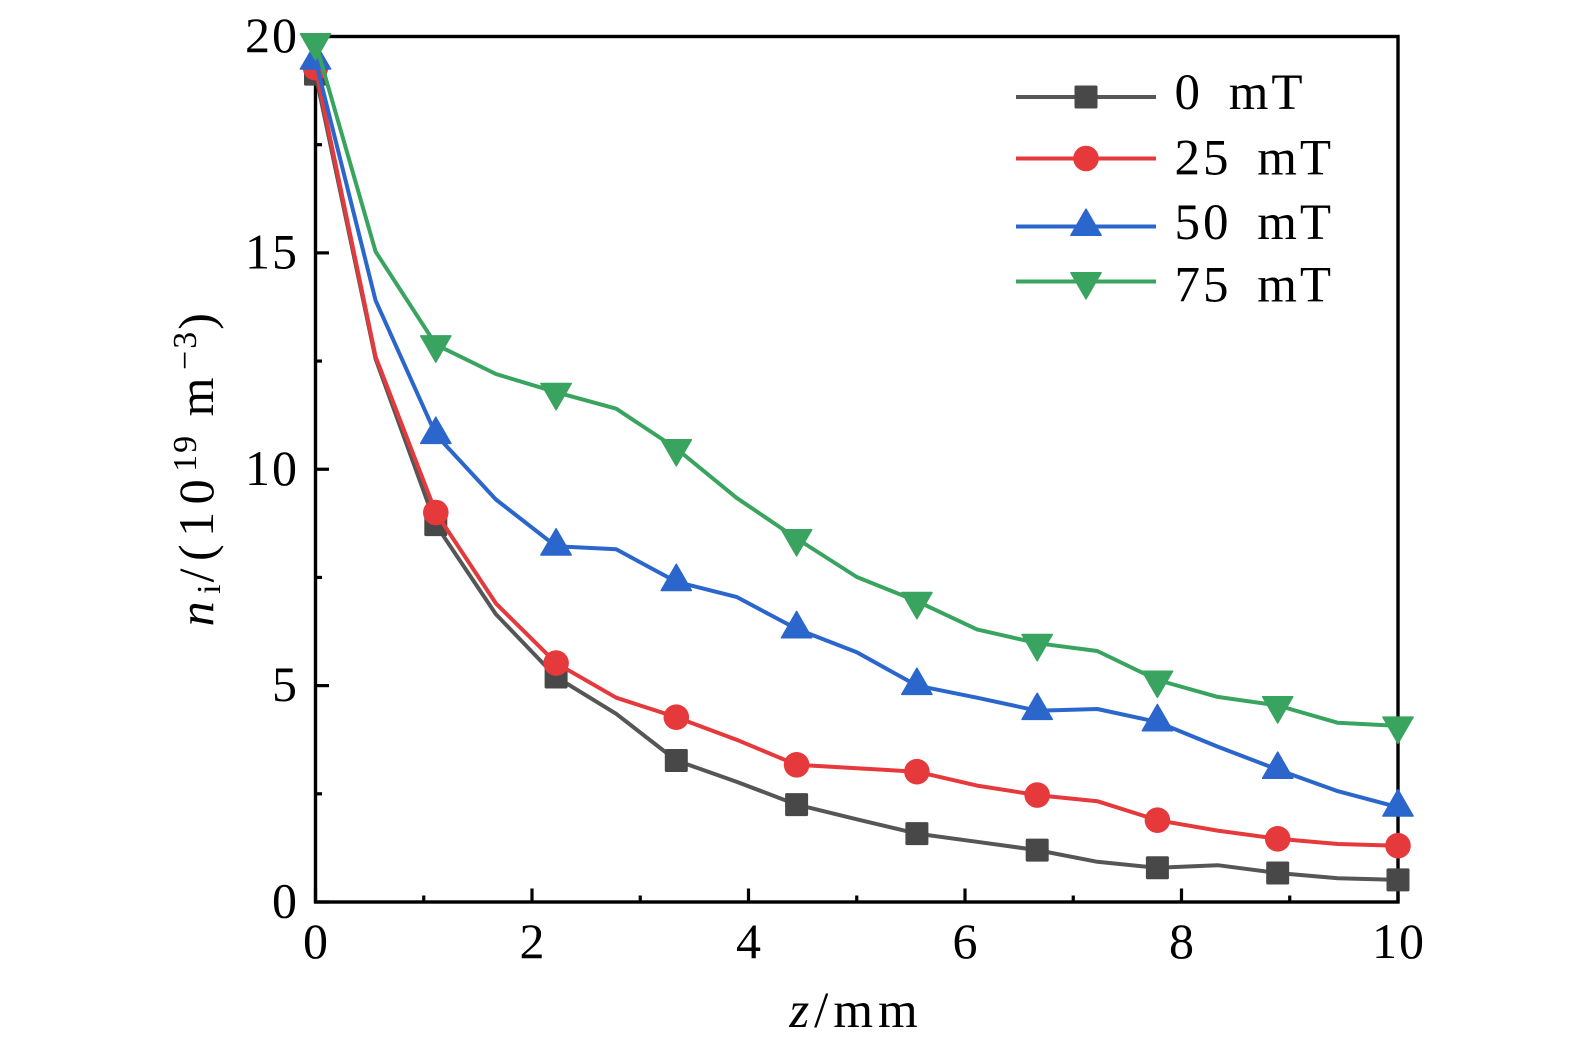 This screenshot has height=1053, width=1575. What do you see at coordinates (1240, 93) in the screenshot?
I see `svg-text: 0 mT` at bounding box center [1240, 93].